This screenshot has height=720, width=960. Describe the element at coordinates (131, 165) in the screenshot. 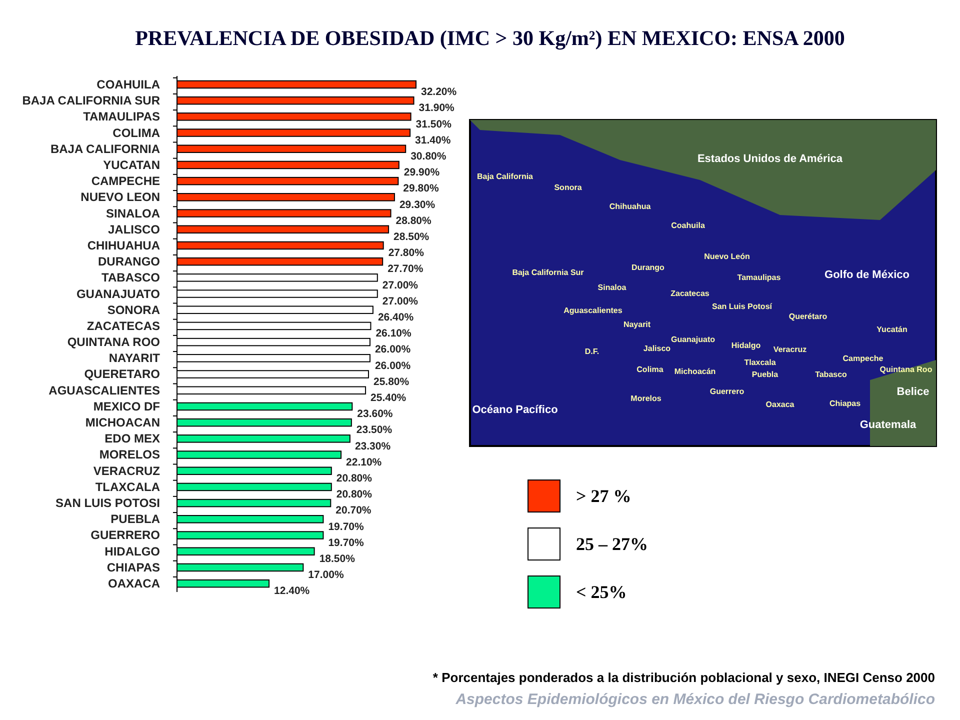

I see `y-tick-label: YUCATAN` at that location.